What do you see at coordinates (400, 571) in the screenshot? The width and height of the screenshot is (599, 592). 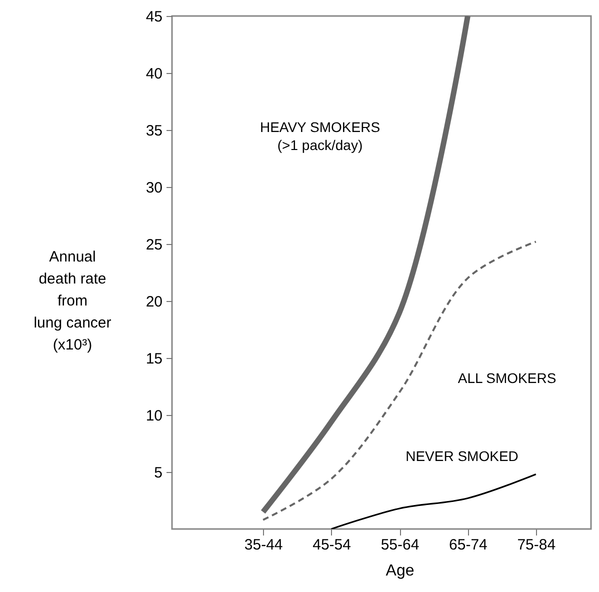 I see `x-axis-title: Age` at bounding box center [400, 571].